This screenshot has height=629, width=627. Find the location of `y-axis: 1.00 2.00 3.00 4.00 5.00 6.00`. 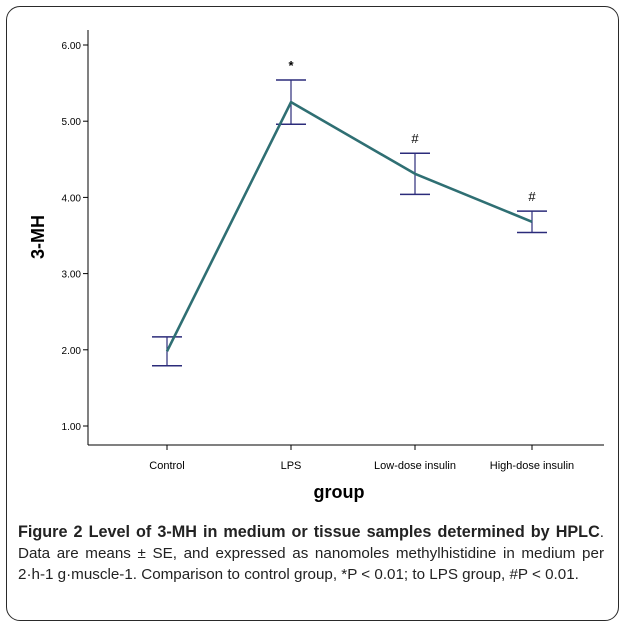

y-axis: 1.00 2.00 3.00 4.00 5.00 6.00 is located at coordinates (75, 237).